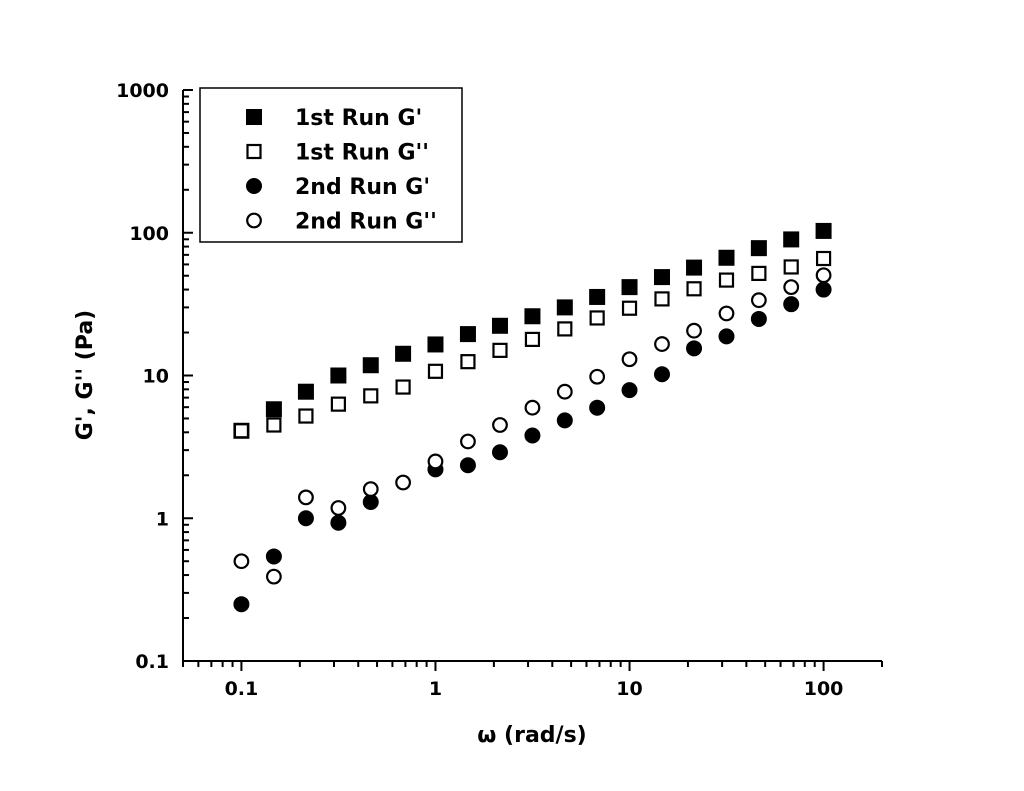 This screenshot has height=791, width=1024. I want to click on y-tick-label: 10, so click(156, 377).